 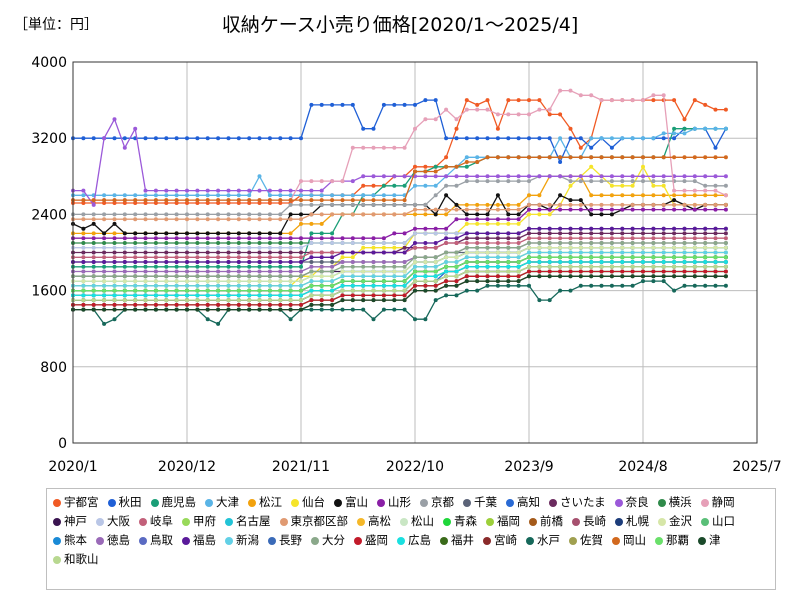 What do you see at coordinates (399, 212) in the screenshot?
I see `series-line` at bounding box center [399, 212].